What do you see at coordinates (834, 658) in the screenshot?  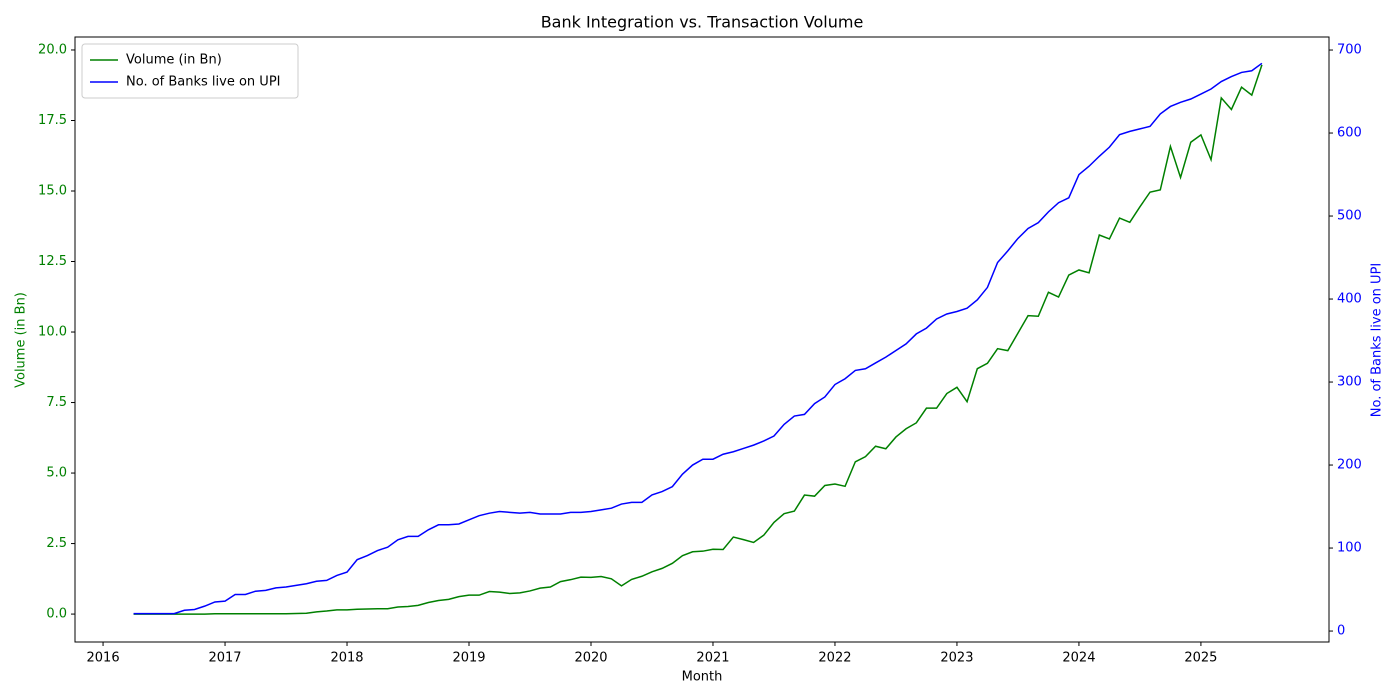 I see `x-tick-label: 2022` at bounding box center [834, 658].